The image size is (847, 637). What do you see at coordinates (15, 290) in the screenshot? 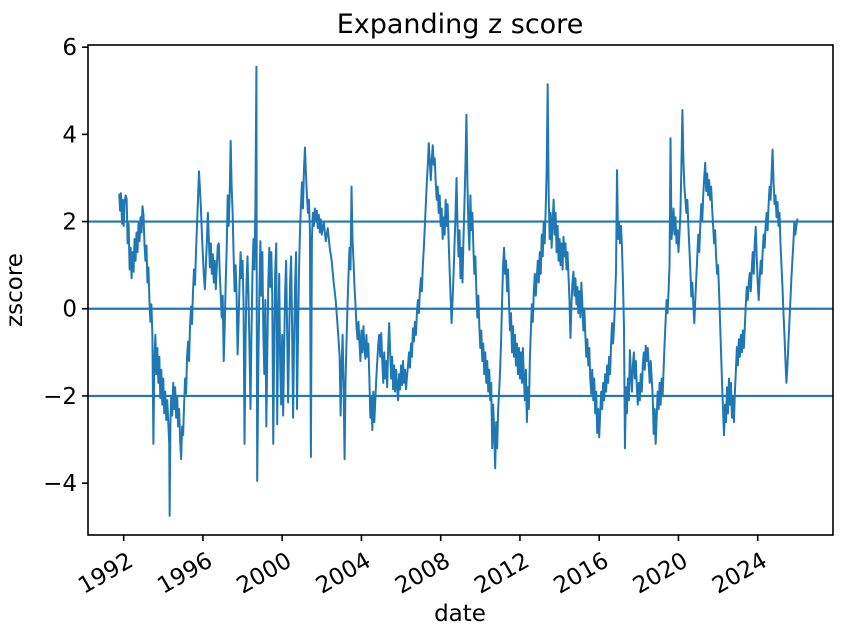
I see `y-axis-label: zscore` at bounding box center [15, 290].